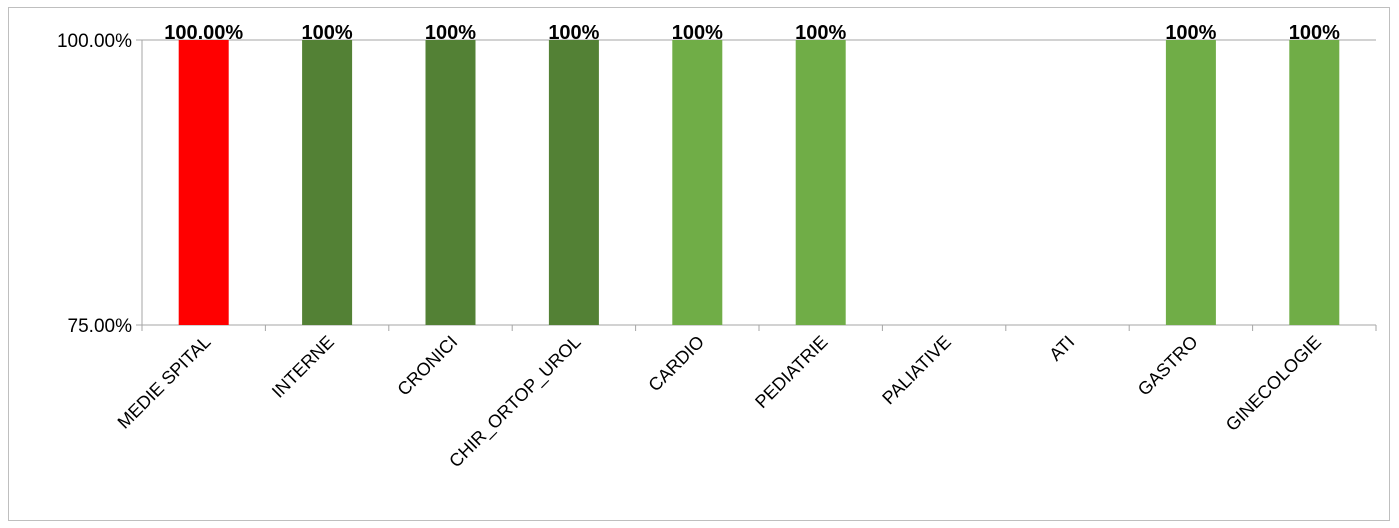 The width and height of the screenshot is (1399, 528). Describe the element at coordinates (916, 370) in the screenshot. I see `x-category-label: PALIATIVE` at that location.